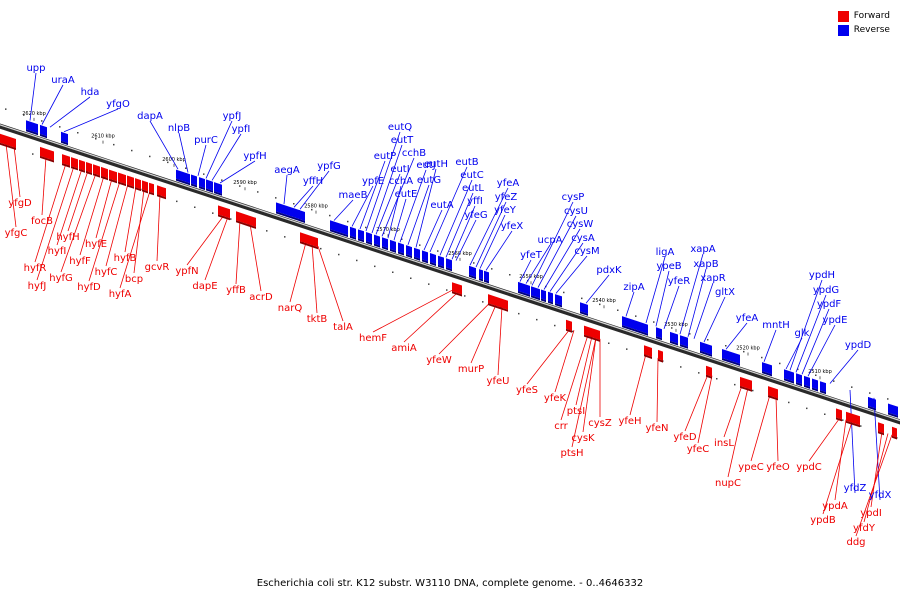  Describe the element at coordinates (656, 428) in the screenshot. I see `forward-gene-label: yfeN` at that location.